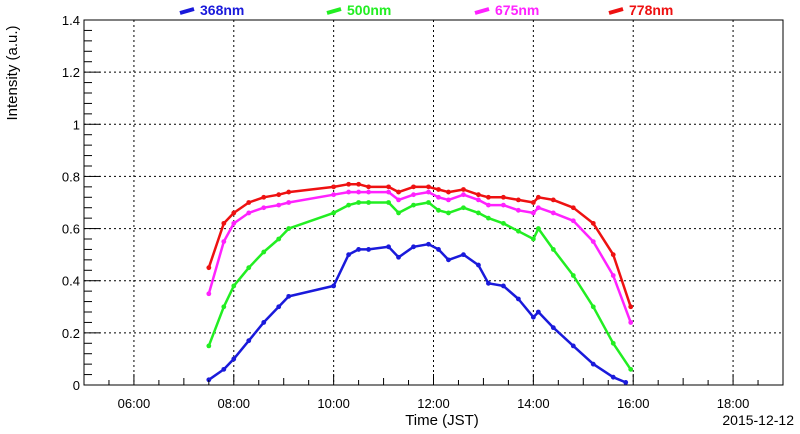 The image size is (800, 434). Describe the element at coordinates (482, 11) in the screenshot. I see `legend-swatch-675nm` at that location.